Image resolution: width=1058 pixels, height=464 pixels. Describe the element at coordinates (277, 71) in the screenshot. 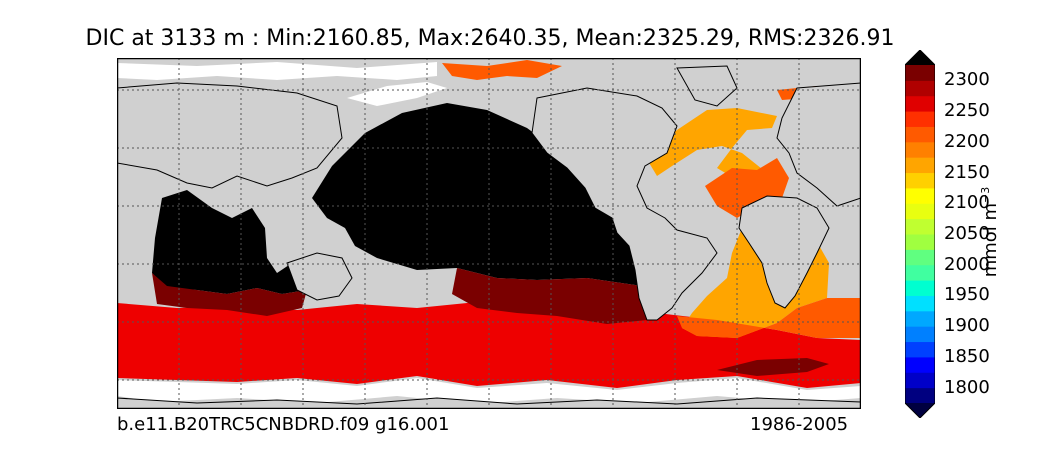

I see `arctic-missing-data` at that location.